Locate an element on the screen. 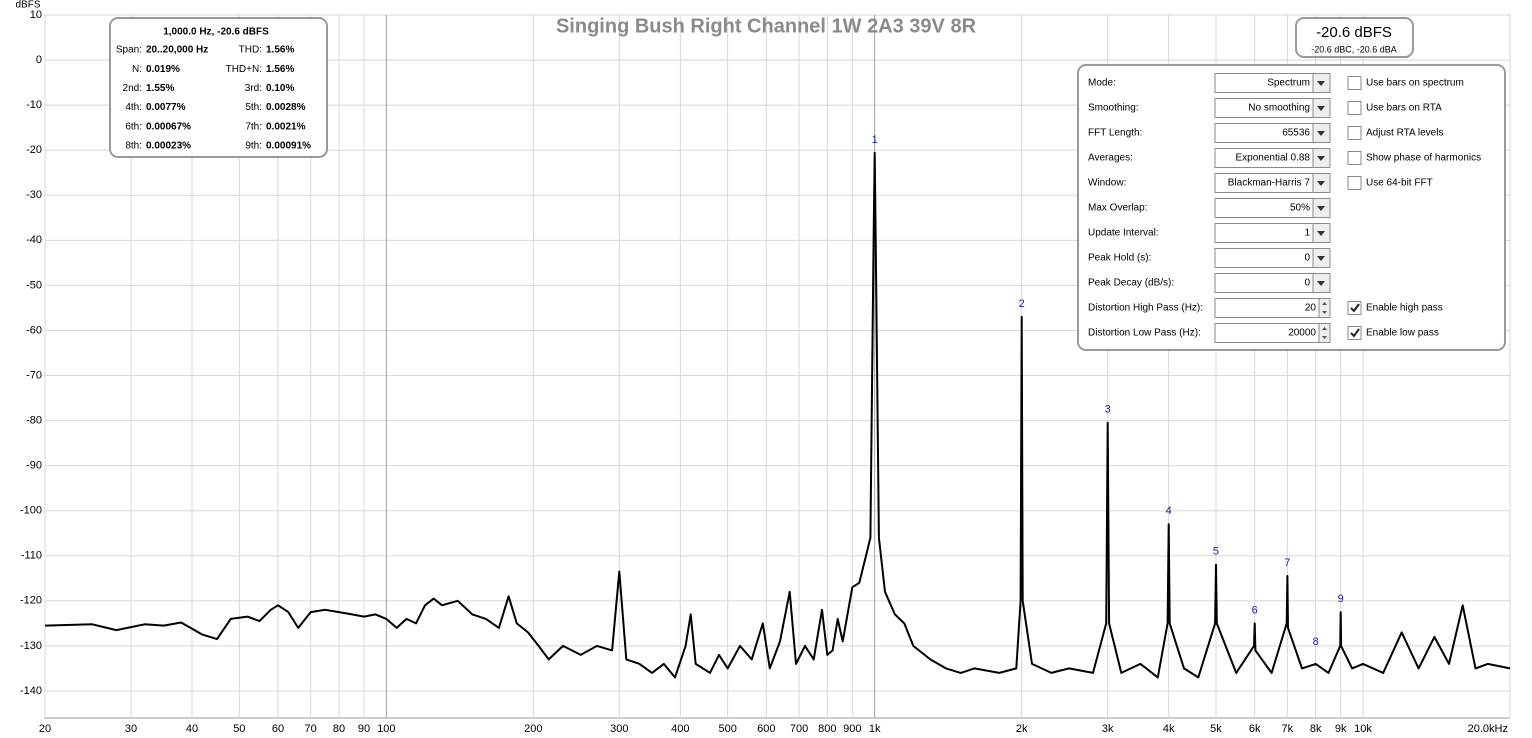  x-tick-label: 700 is located at coordinates (799, 729).